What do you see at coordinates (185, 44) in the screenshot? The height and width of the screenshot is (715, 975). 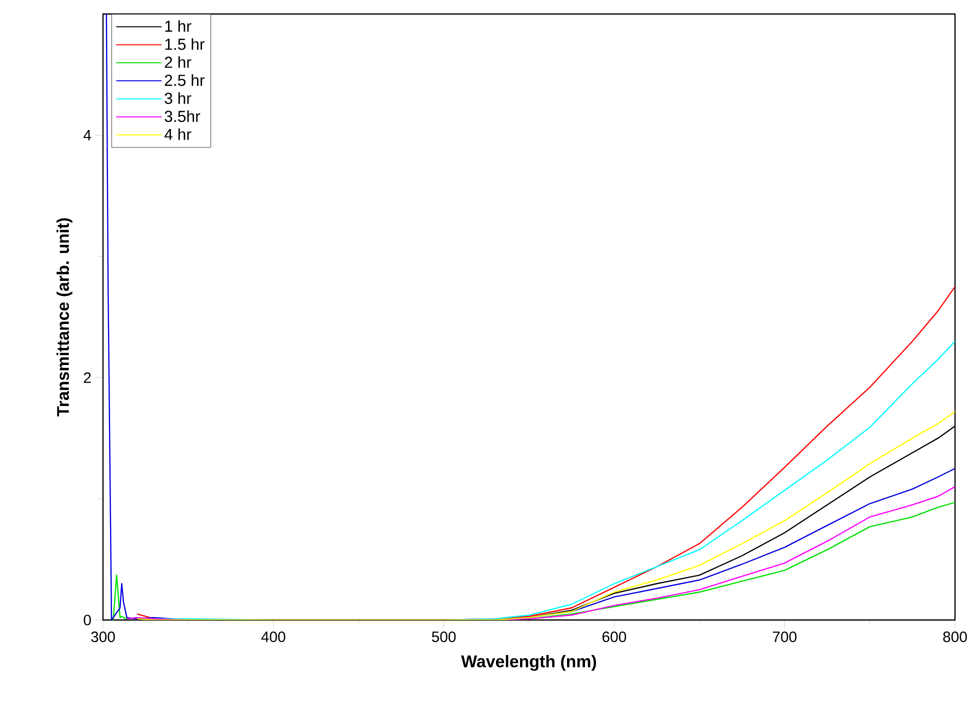 I see `legend-label: 1.5 hr` at bounding box center [185, 44].